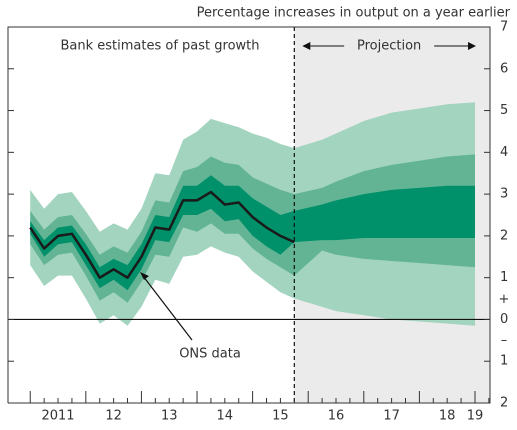 This screenshot has height=430, width=517. I want to click on x-tick-label: 13, so click(169, 416).